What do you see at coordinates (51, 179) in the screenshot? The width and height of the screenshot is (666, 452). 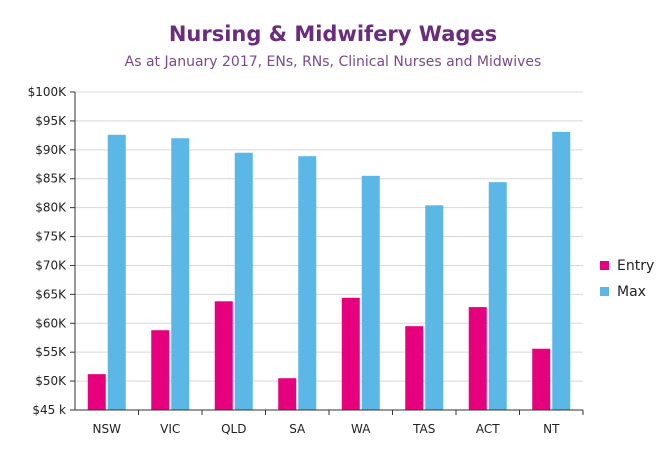 I see `y-tick-label: $85K` at bounding box center [51, 179].